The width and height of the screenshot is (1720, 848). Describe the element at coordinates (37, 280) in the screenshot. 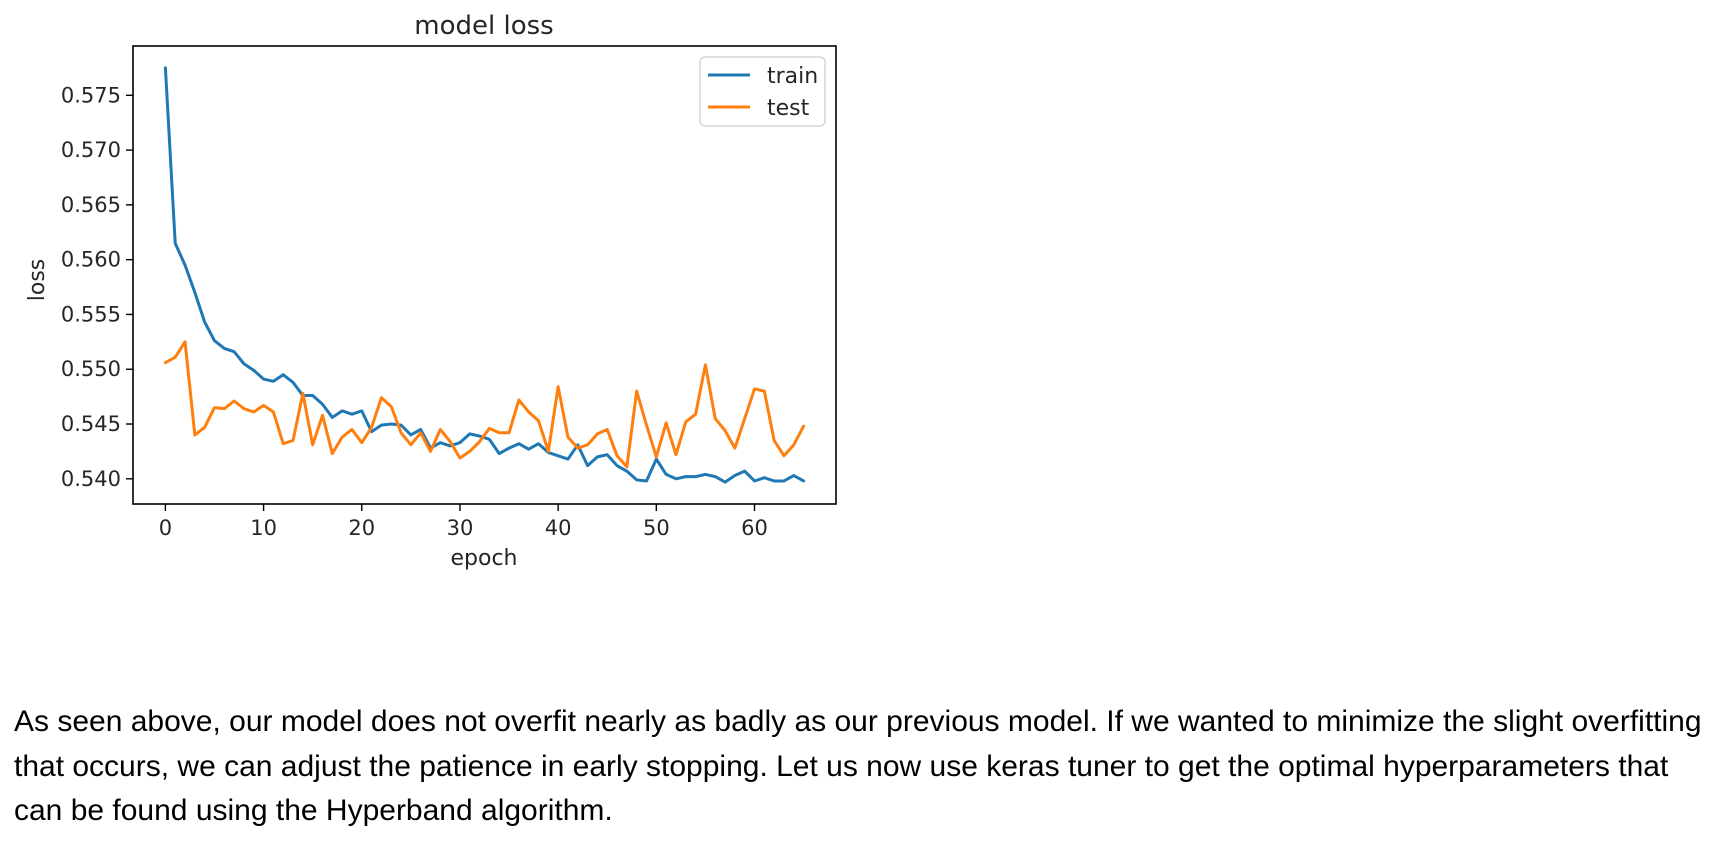

I see `y-axis-label: loss` at that location.